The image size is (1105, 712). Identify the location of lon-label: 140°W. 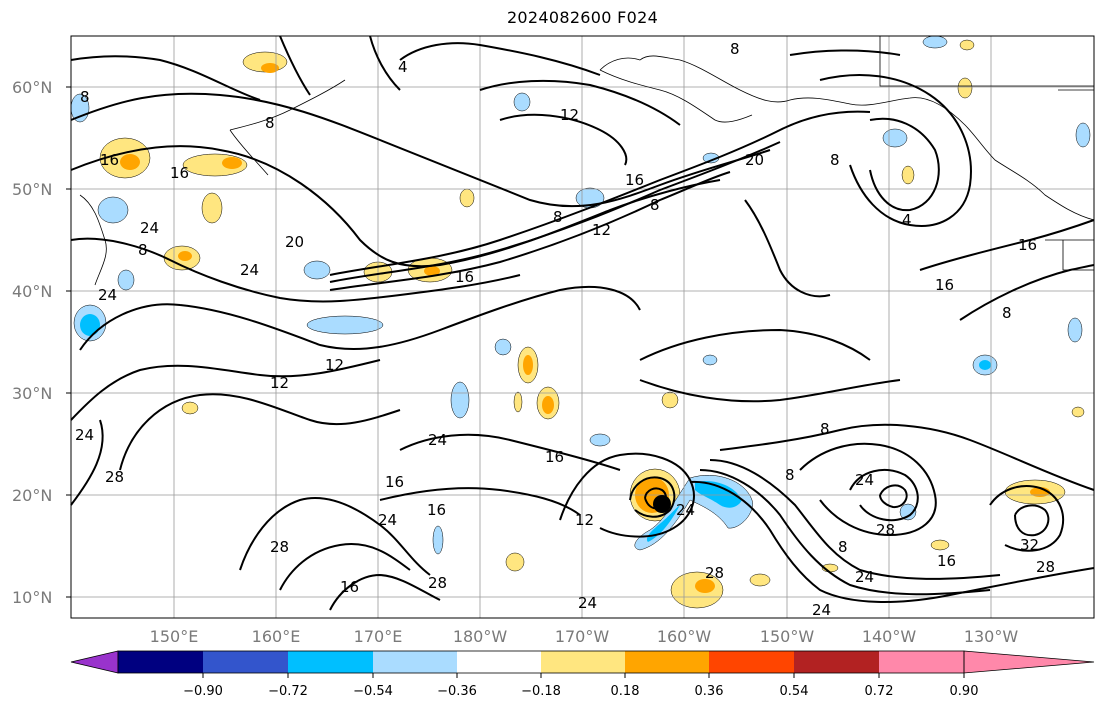
(889, 636).